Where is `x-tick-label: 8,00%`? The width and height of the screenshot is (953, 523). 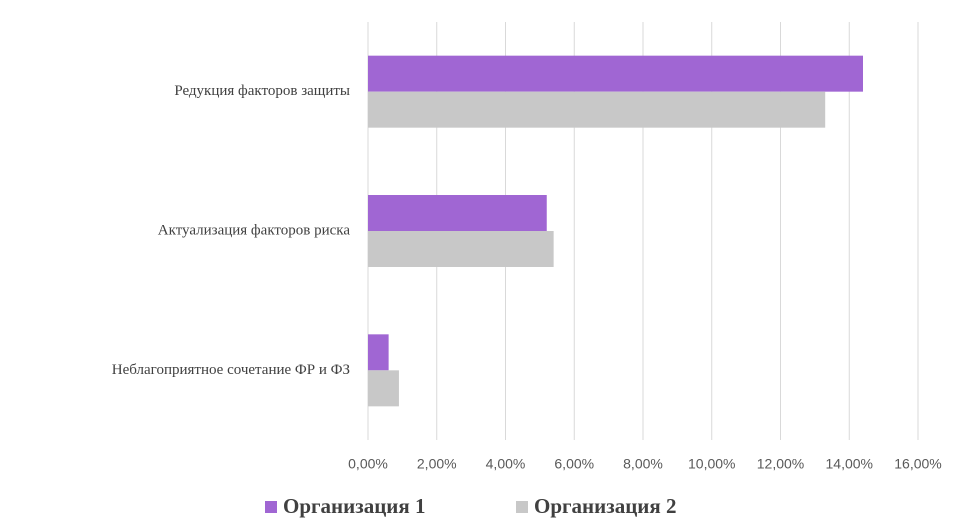 x-tick-label: 8,00% is located at coordinates (643, 464).